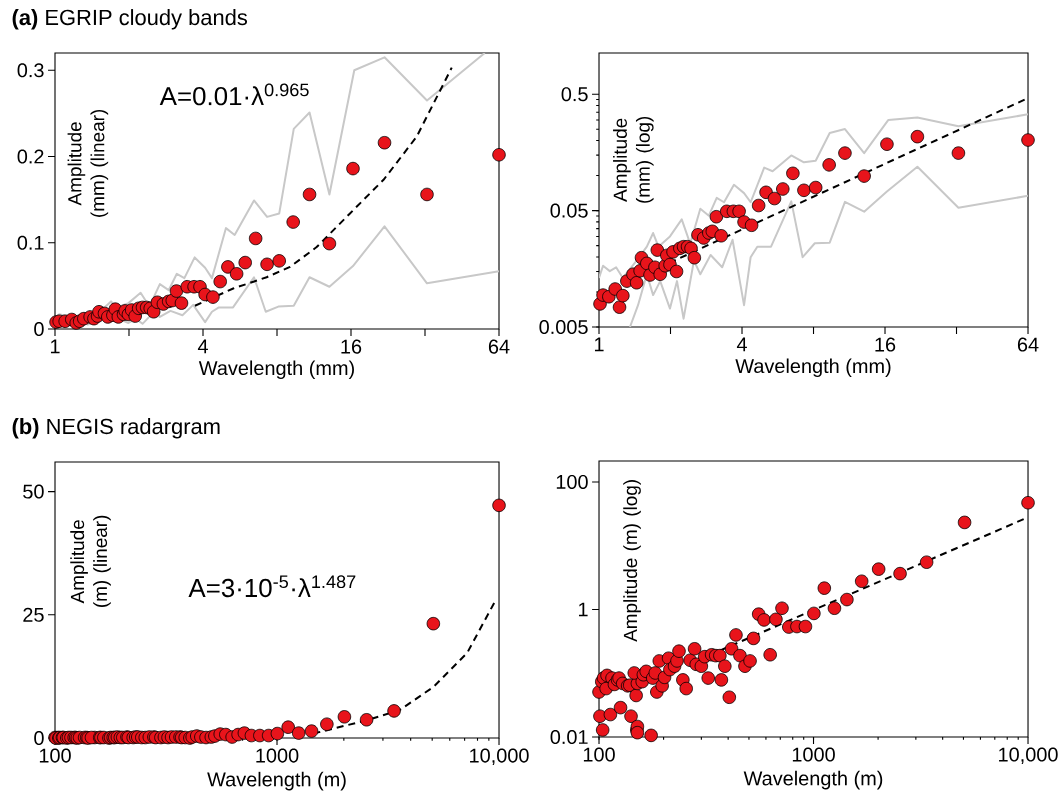  I want to click on chart-title: (a) EGRIP cloudy bands, so click(130, 19).